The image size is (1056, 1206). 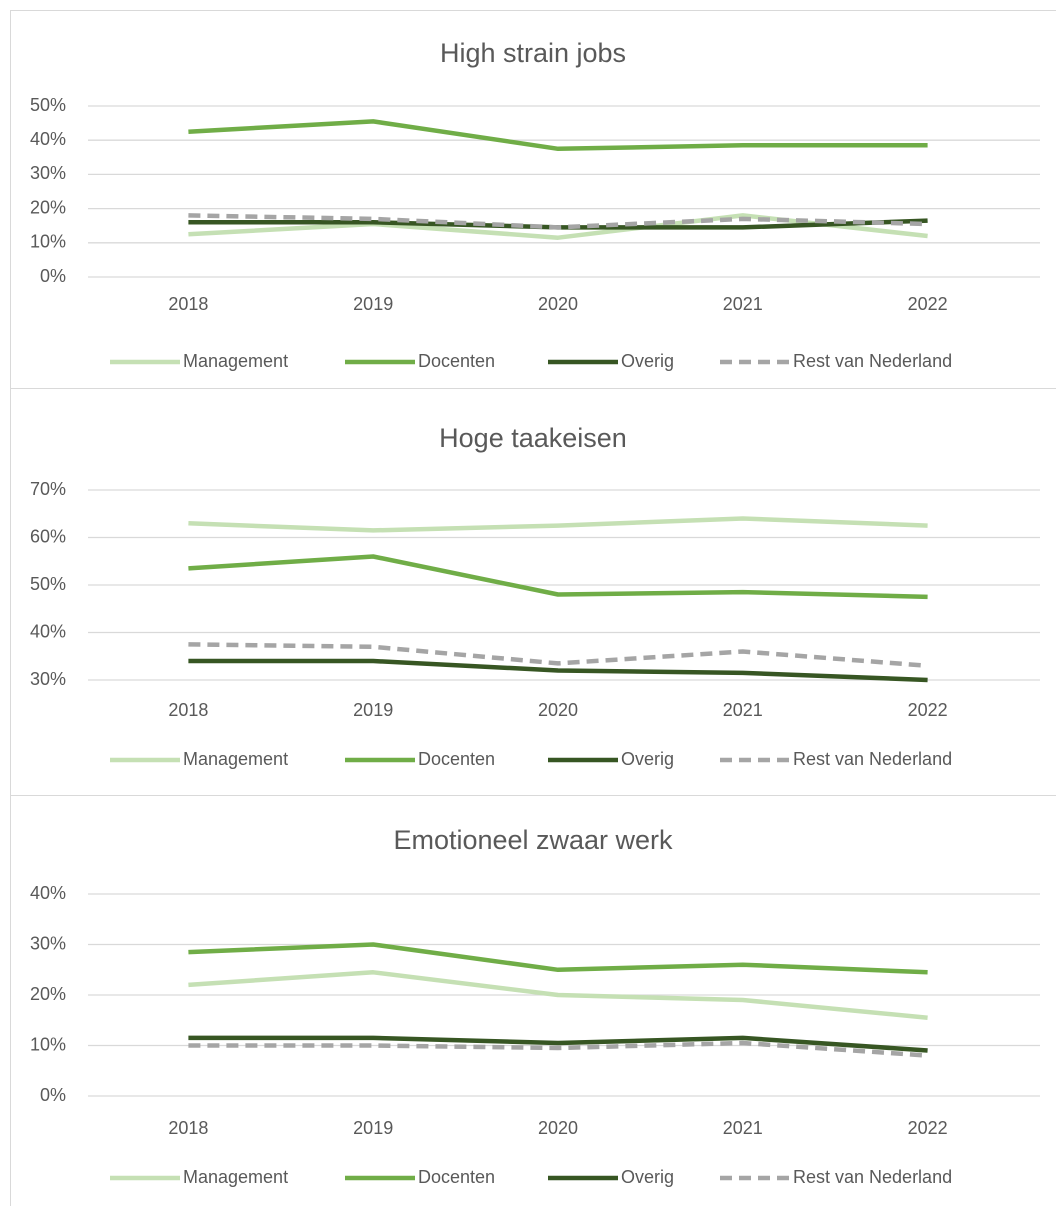 I want to click on chart-title: Emotioneel zwaar werk, so click(x=533, y=840).